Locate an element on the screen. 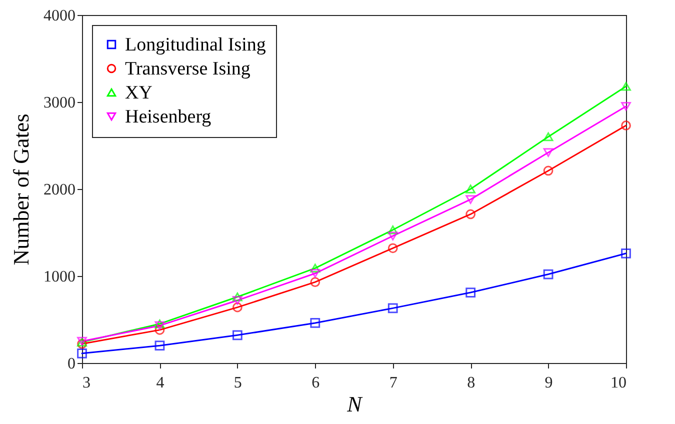  y-axis-title: Number of Gates is located at coordinates (21, 190).